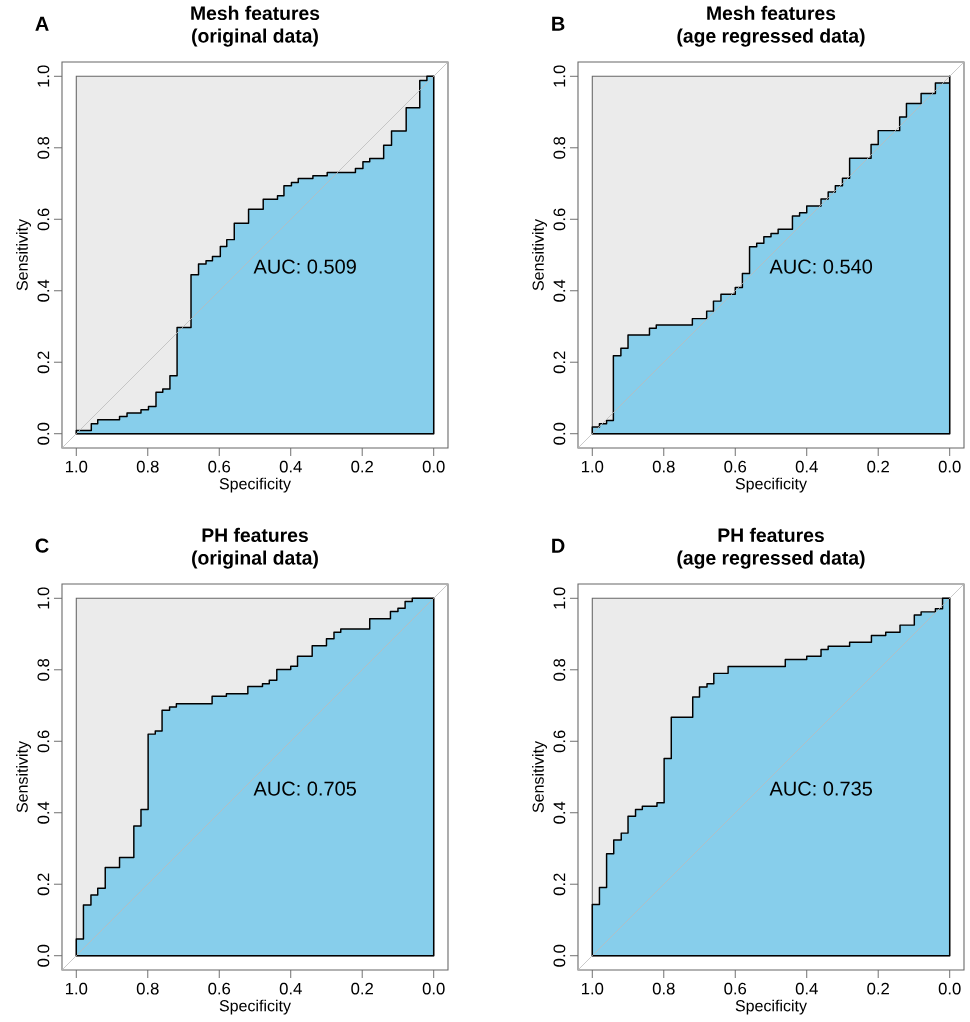  What do you see at coordinates (304, 266) in the screenshot?
I see `annotation: AUC: 0.509` at bounding box center [304, 266].